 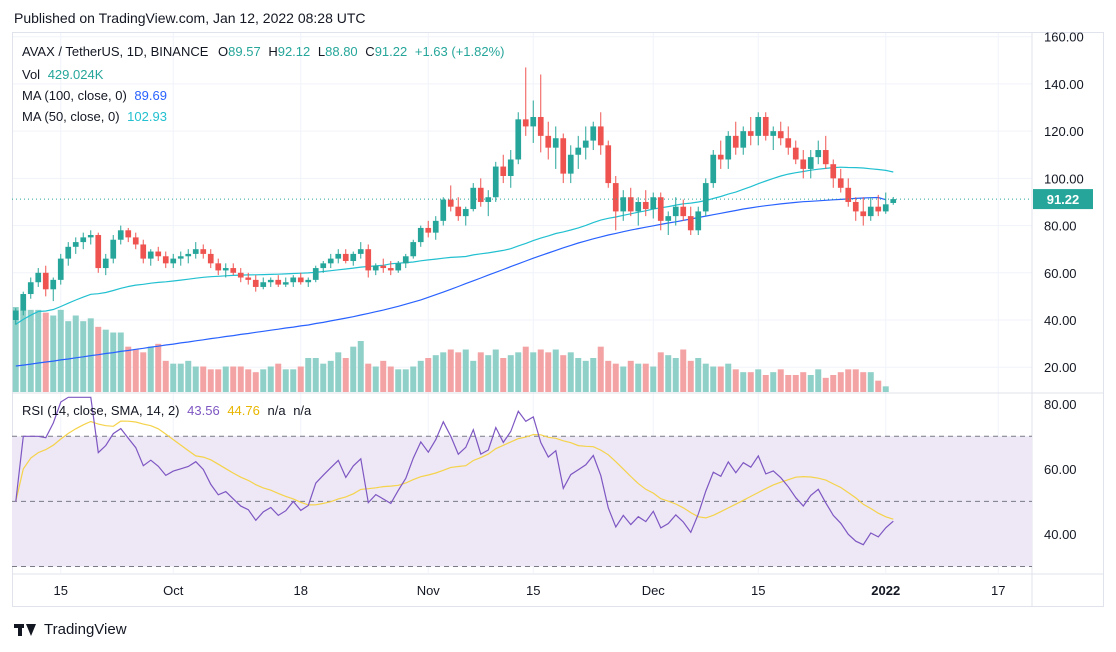 What do you see at coordinates (203, 410) in the screenshot?
I see `rsi-value: 43.56` at bounding box center [203, 410].